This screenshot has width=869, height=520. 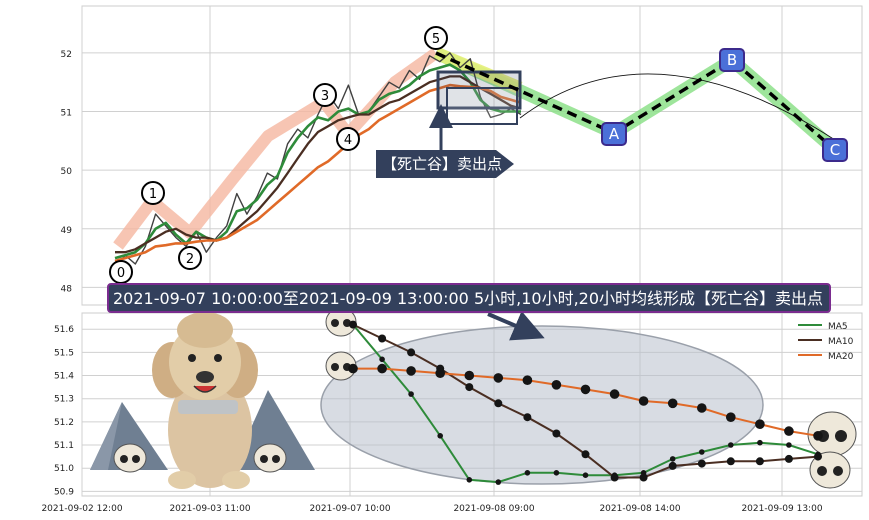 I want to click on bottom-y-tick-label: 51.5, so click(x=64, y=353).